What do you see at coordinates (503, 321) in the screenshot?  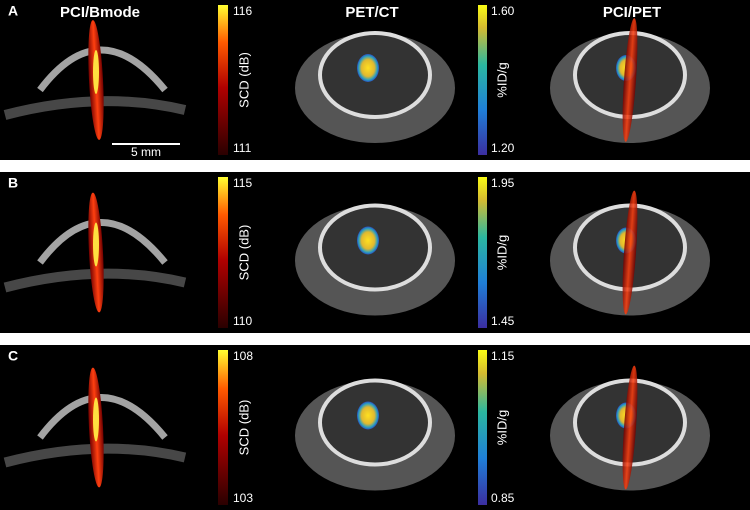 I see `pet-min-label: 1.45` at bounding box center [503, 321].